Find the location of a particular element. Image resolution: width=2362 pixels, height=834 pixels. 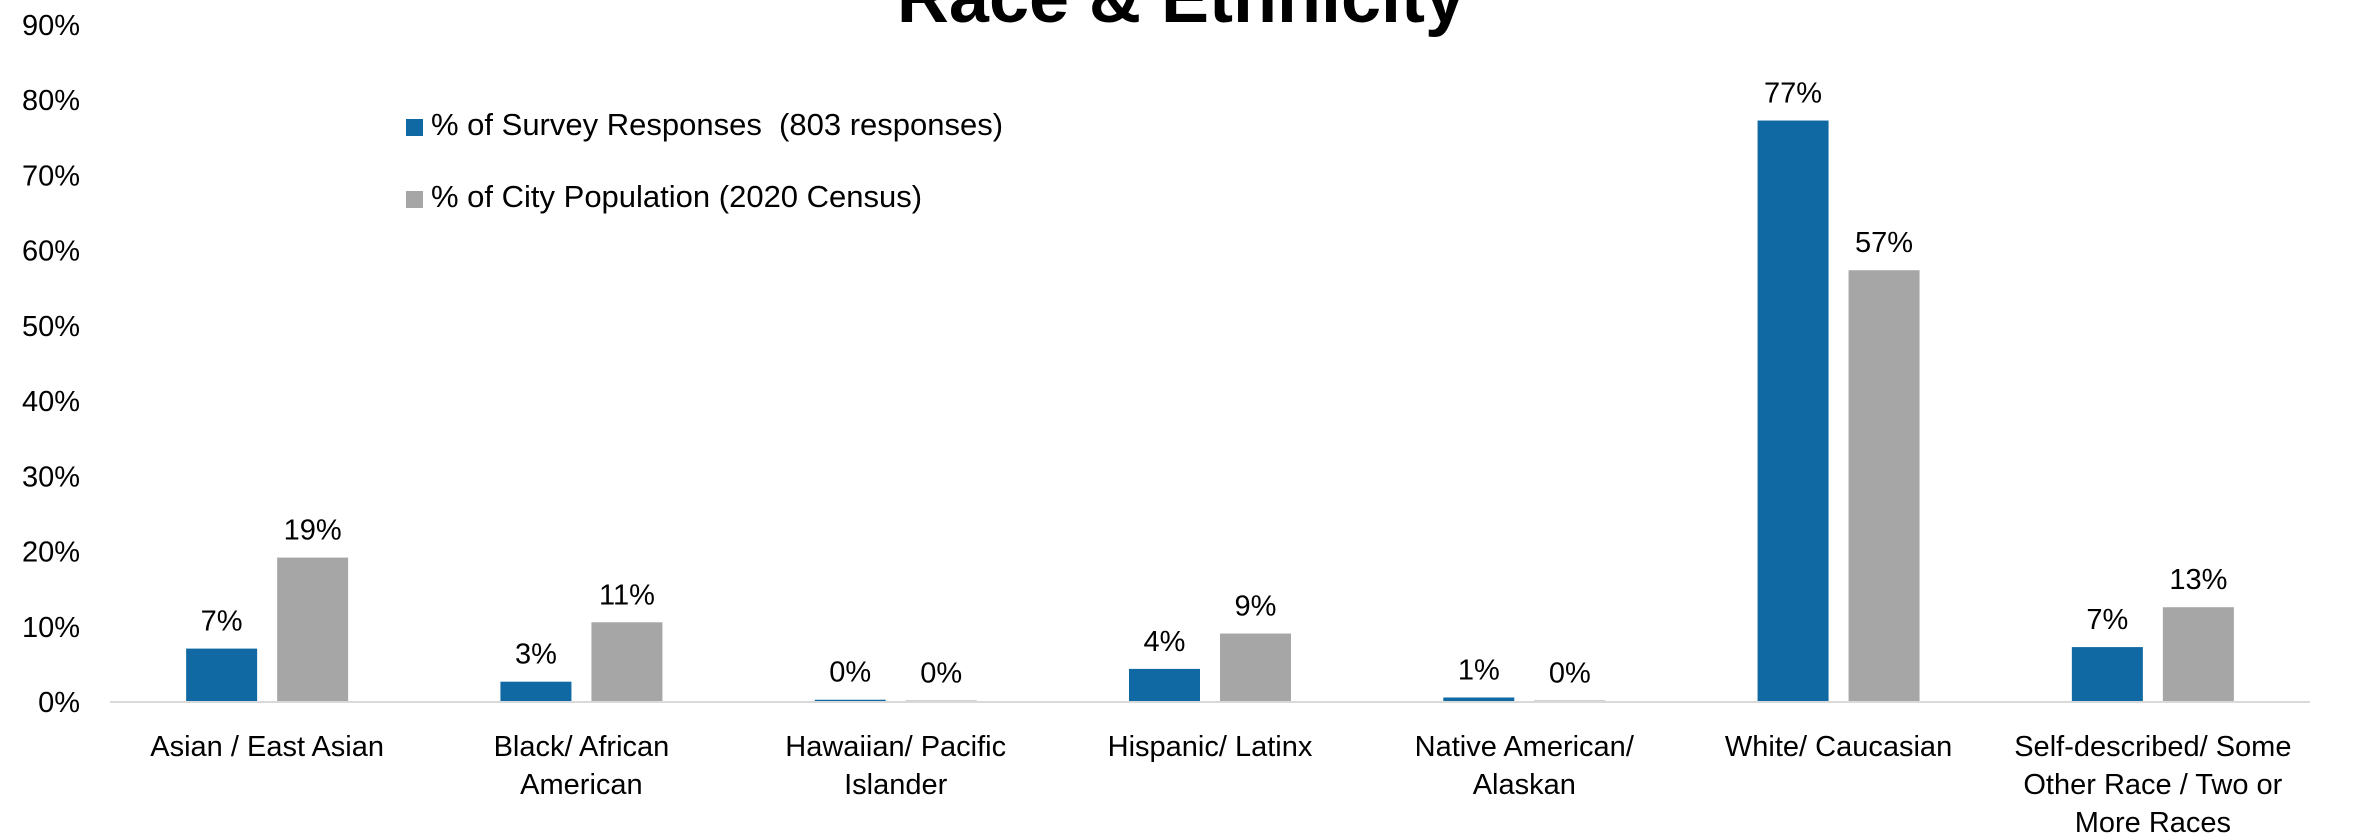

data-label: 11% is located at coordinates (627, 595).